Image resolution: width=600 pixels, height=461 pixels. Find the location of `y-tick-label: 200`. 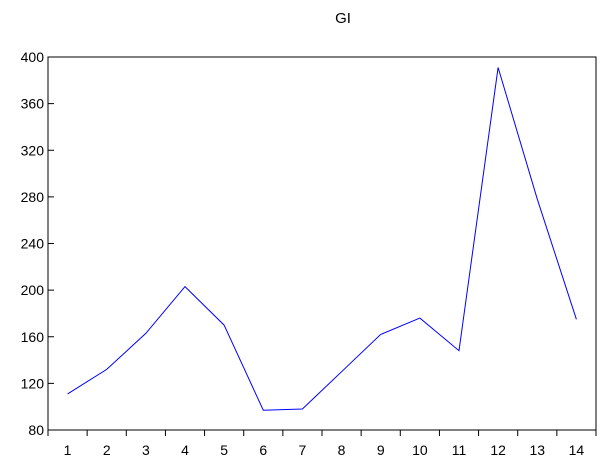

y-tick-label: 200 is located at coordinates (33, 290).